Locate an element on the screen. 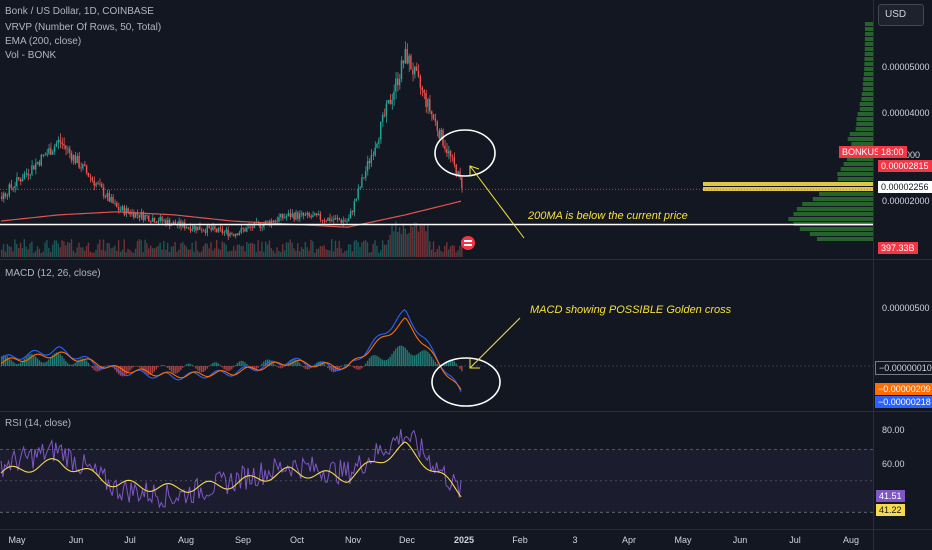  time-label-2025: 2025 is located at coordinates (464, 540).